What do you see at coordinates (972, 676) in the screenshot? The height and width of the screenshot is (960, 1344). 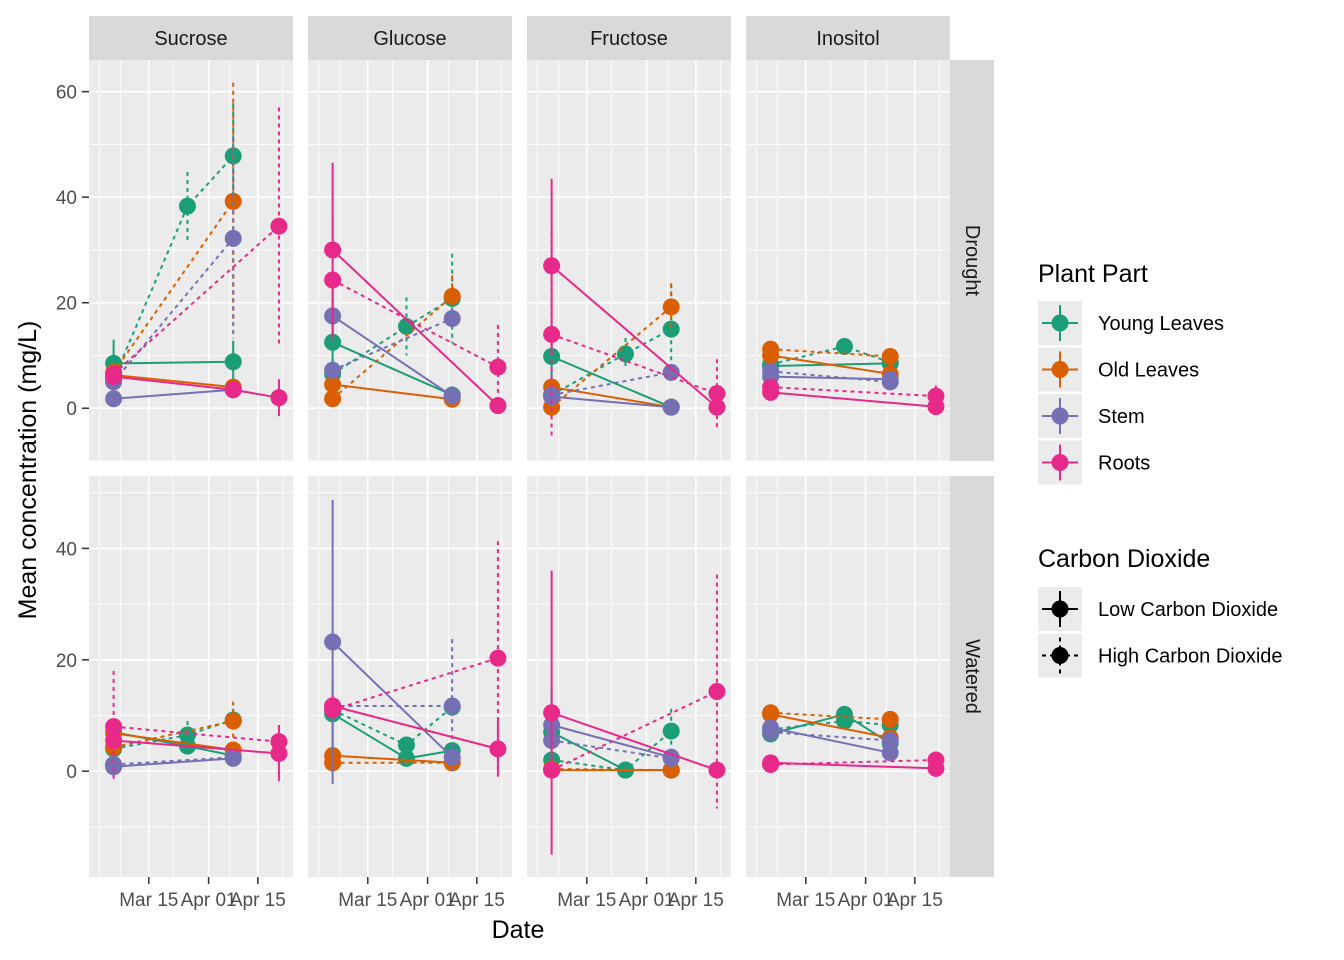 I see `facet-label-watered: Watered` at bounding box center [972, 676].